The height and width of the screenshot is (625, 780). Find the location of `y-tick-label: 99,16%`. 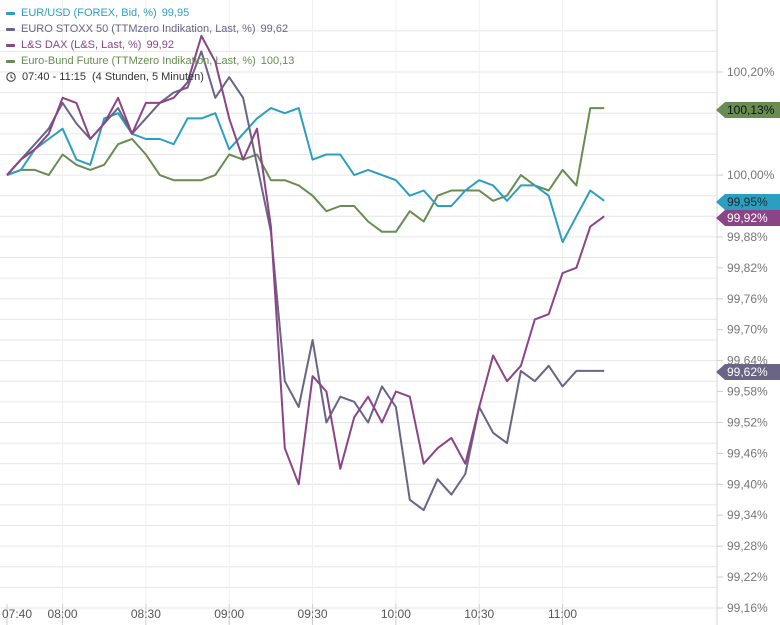

y-tick-label: 99,16% is located at coordinates (747, 608).